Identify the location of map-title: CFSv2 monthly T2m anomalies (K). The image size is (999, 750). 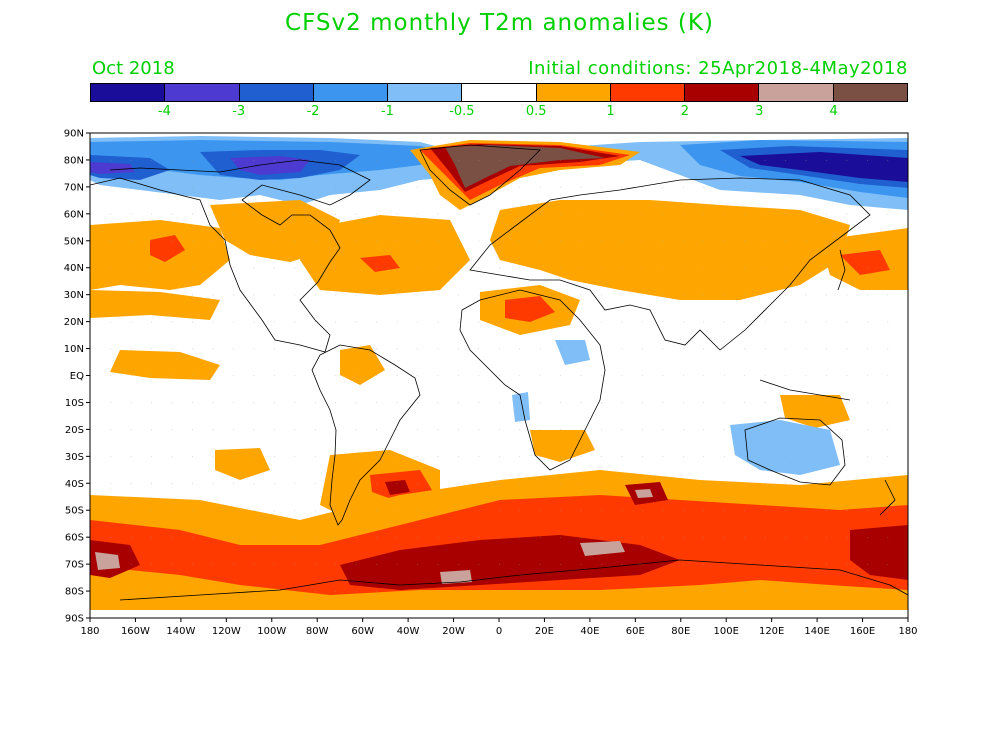
(499, 23).